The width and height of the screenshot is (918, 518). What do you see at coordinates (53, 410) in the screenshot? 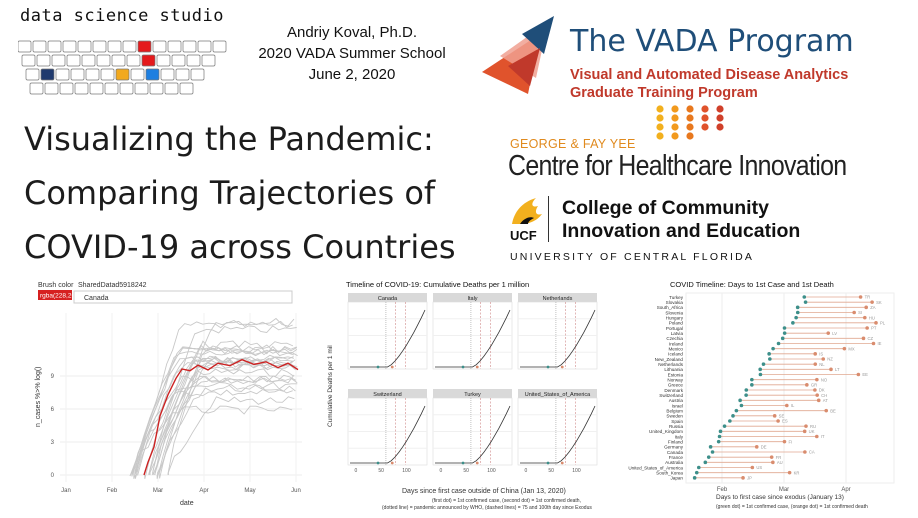
I see `p1-ytick: 6` at bounding box center [53, 410].